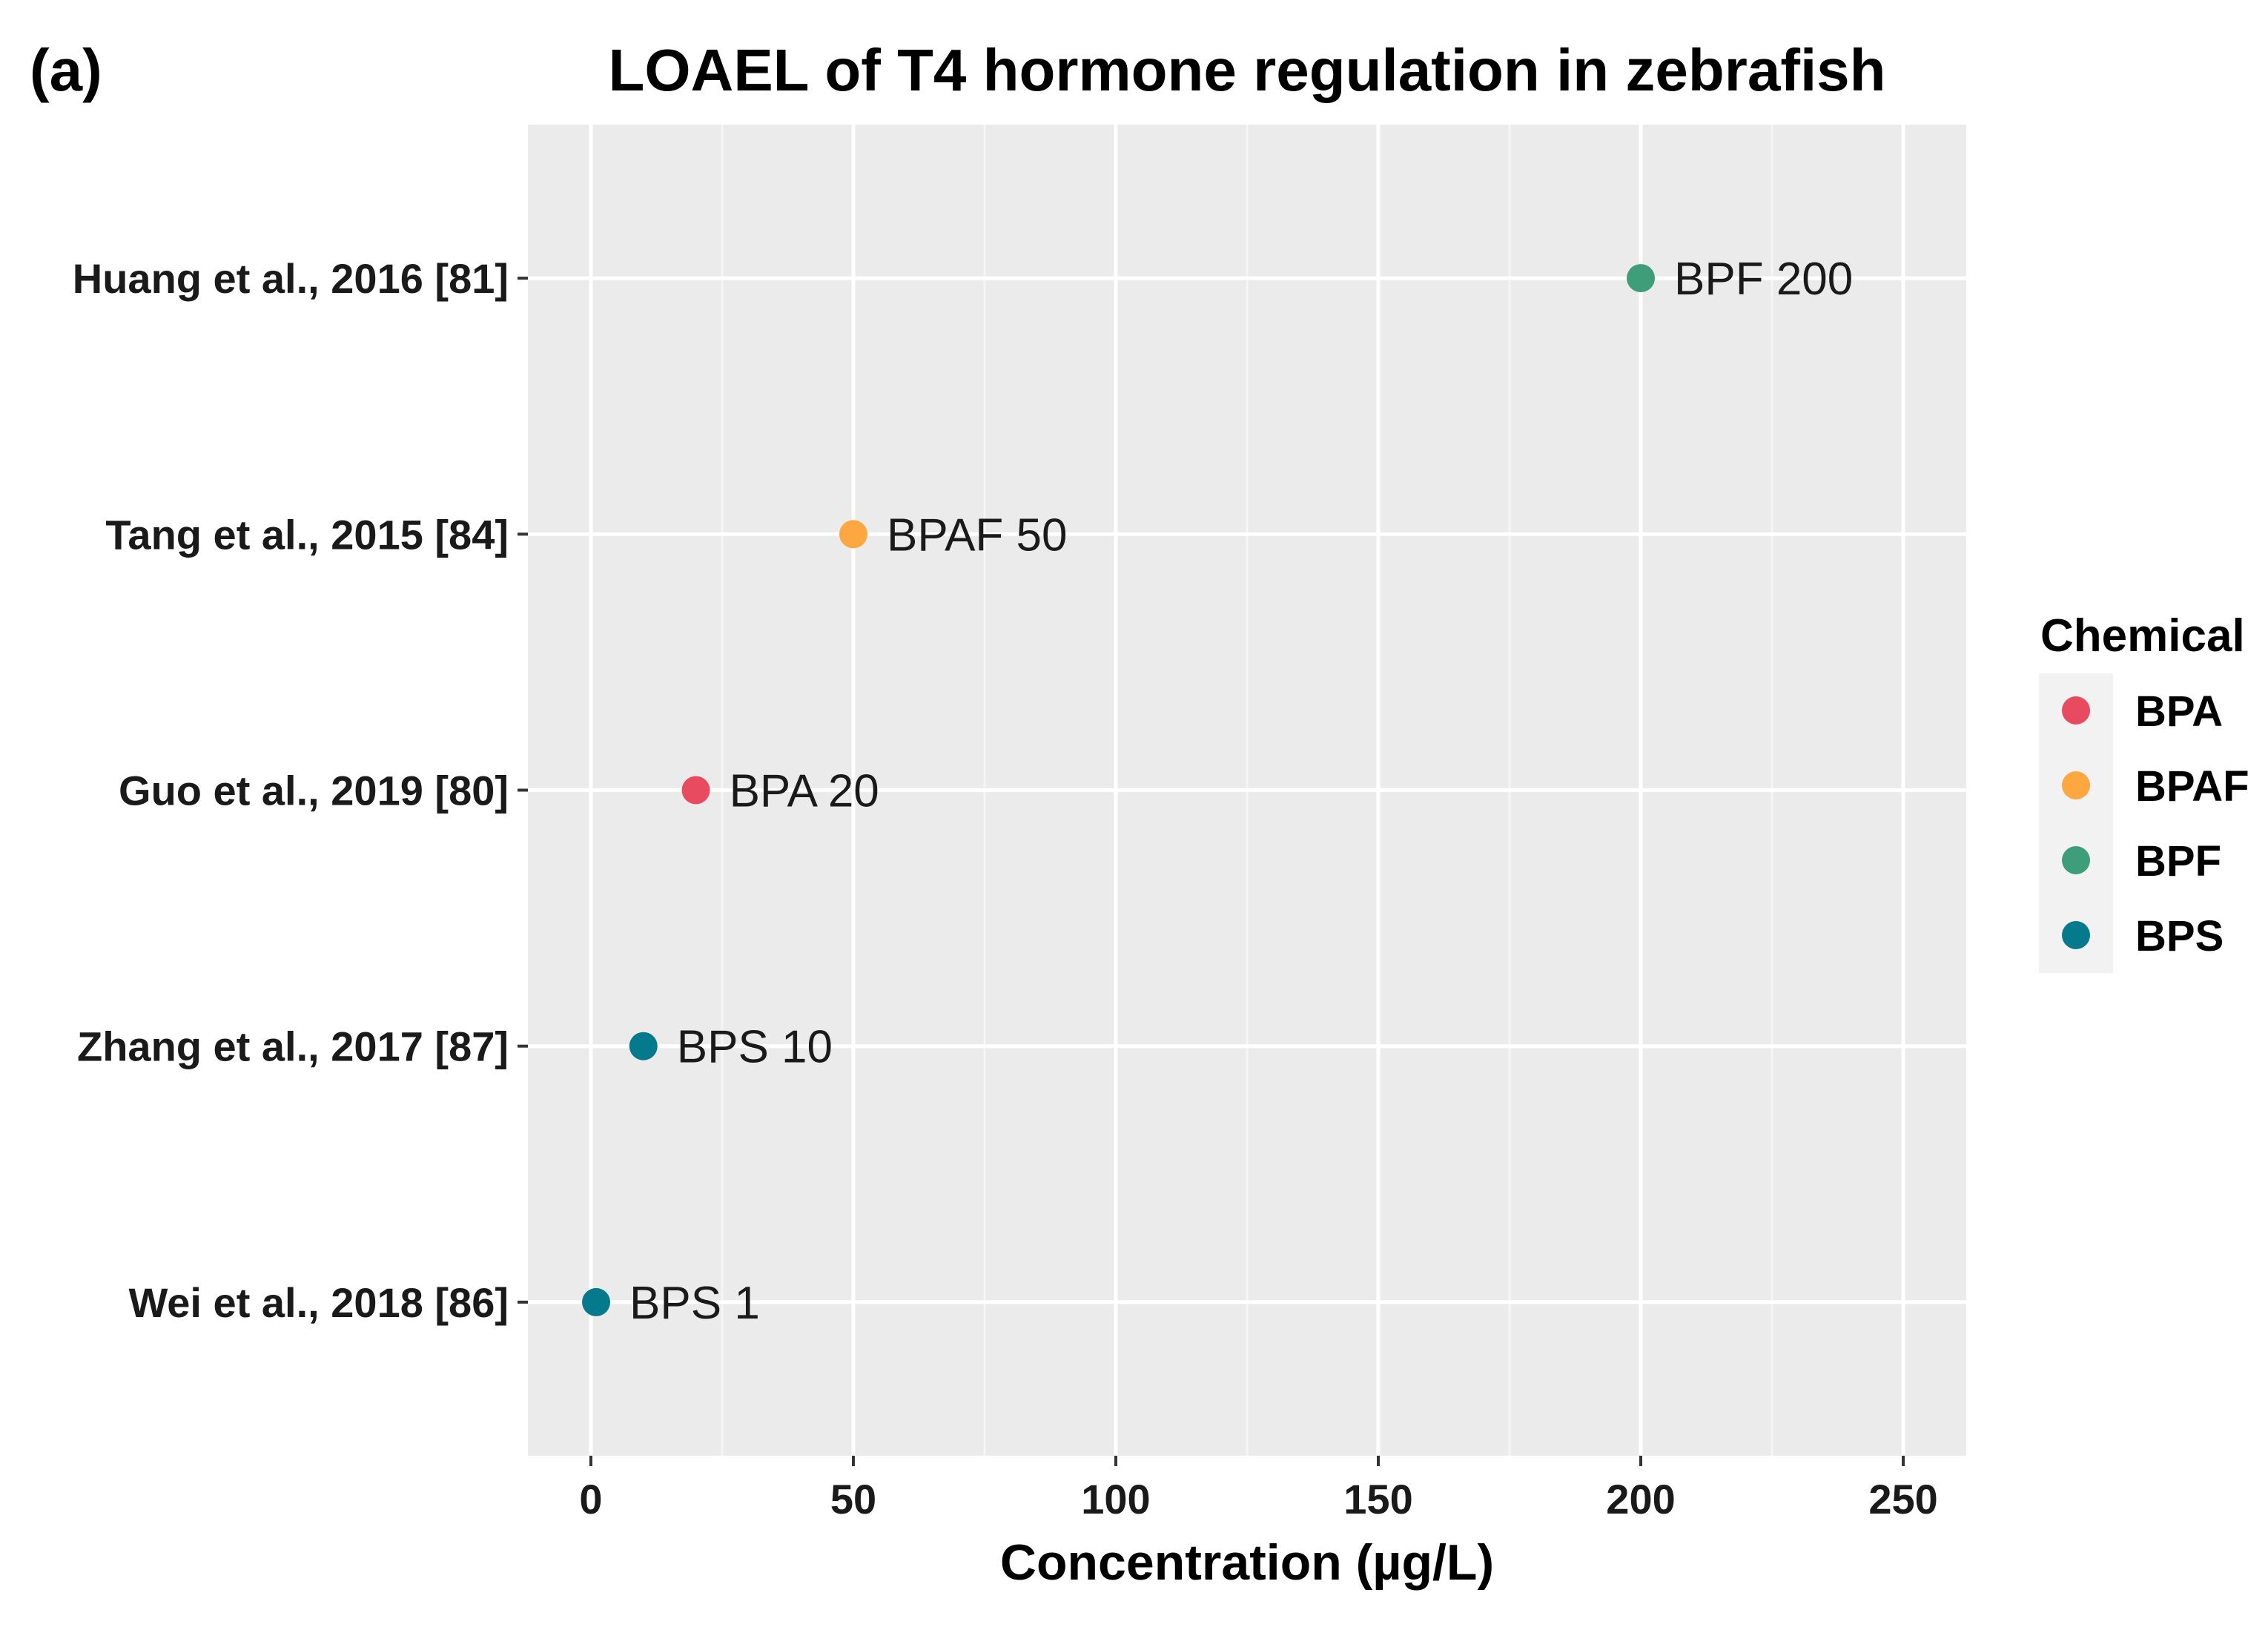  I want to click on data-point-label: BPA 20, so click(805, 791).